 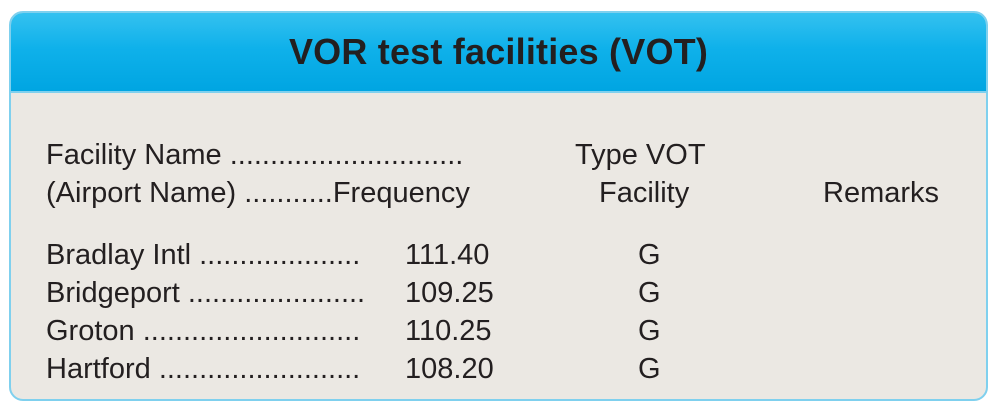 What do you see at coordinates (448, 331) in the screenshot?
I see `facility-frequency: 110.25` at bounding box center [448, 331].